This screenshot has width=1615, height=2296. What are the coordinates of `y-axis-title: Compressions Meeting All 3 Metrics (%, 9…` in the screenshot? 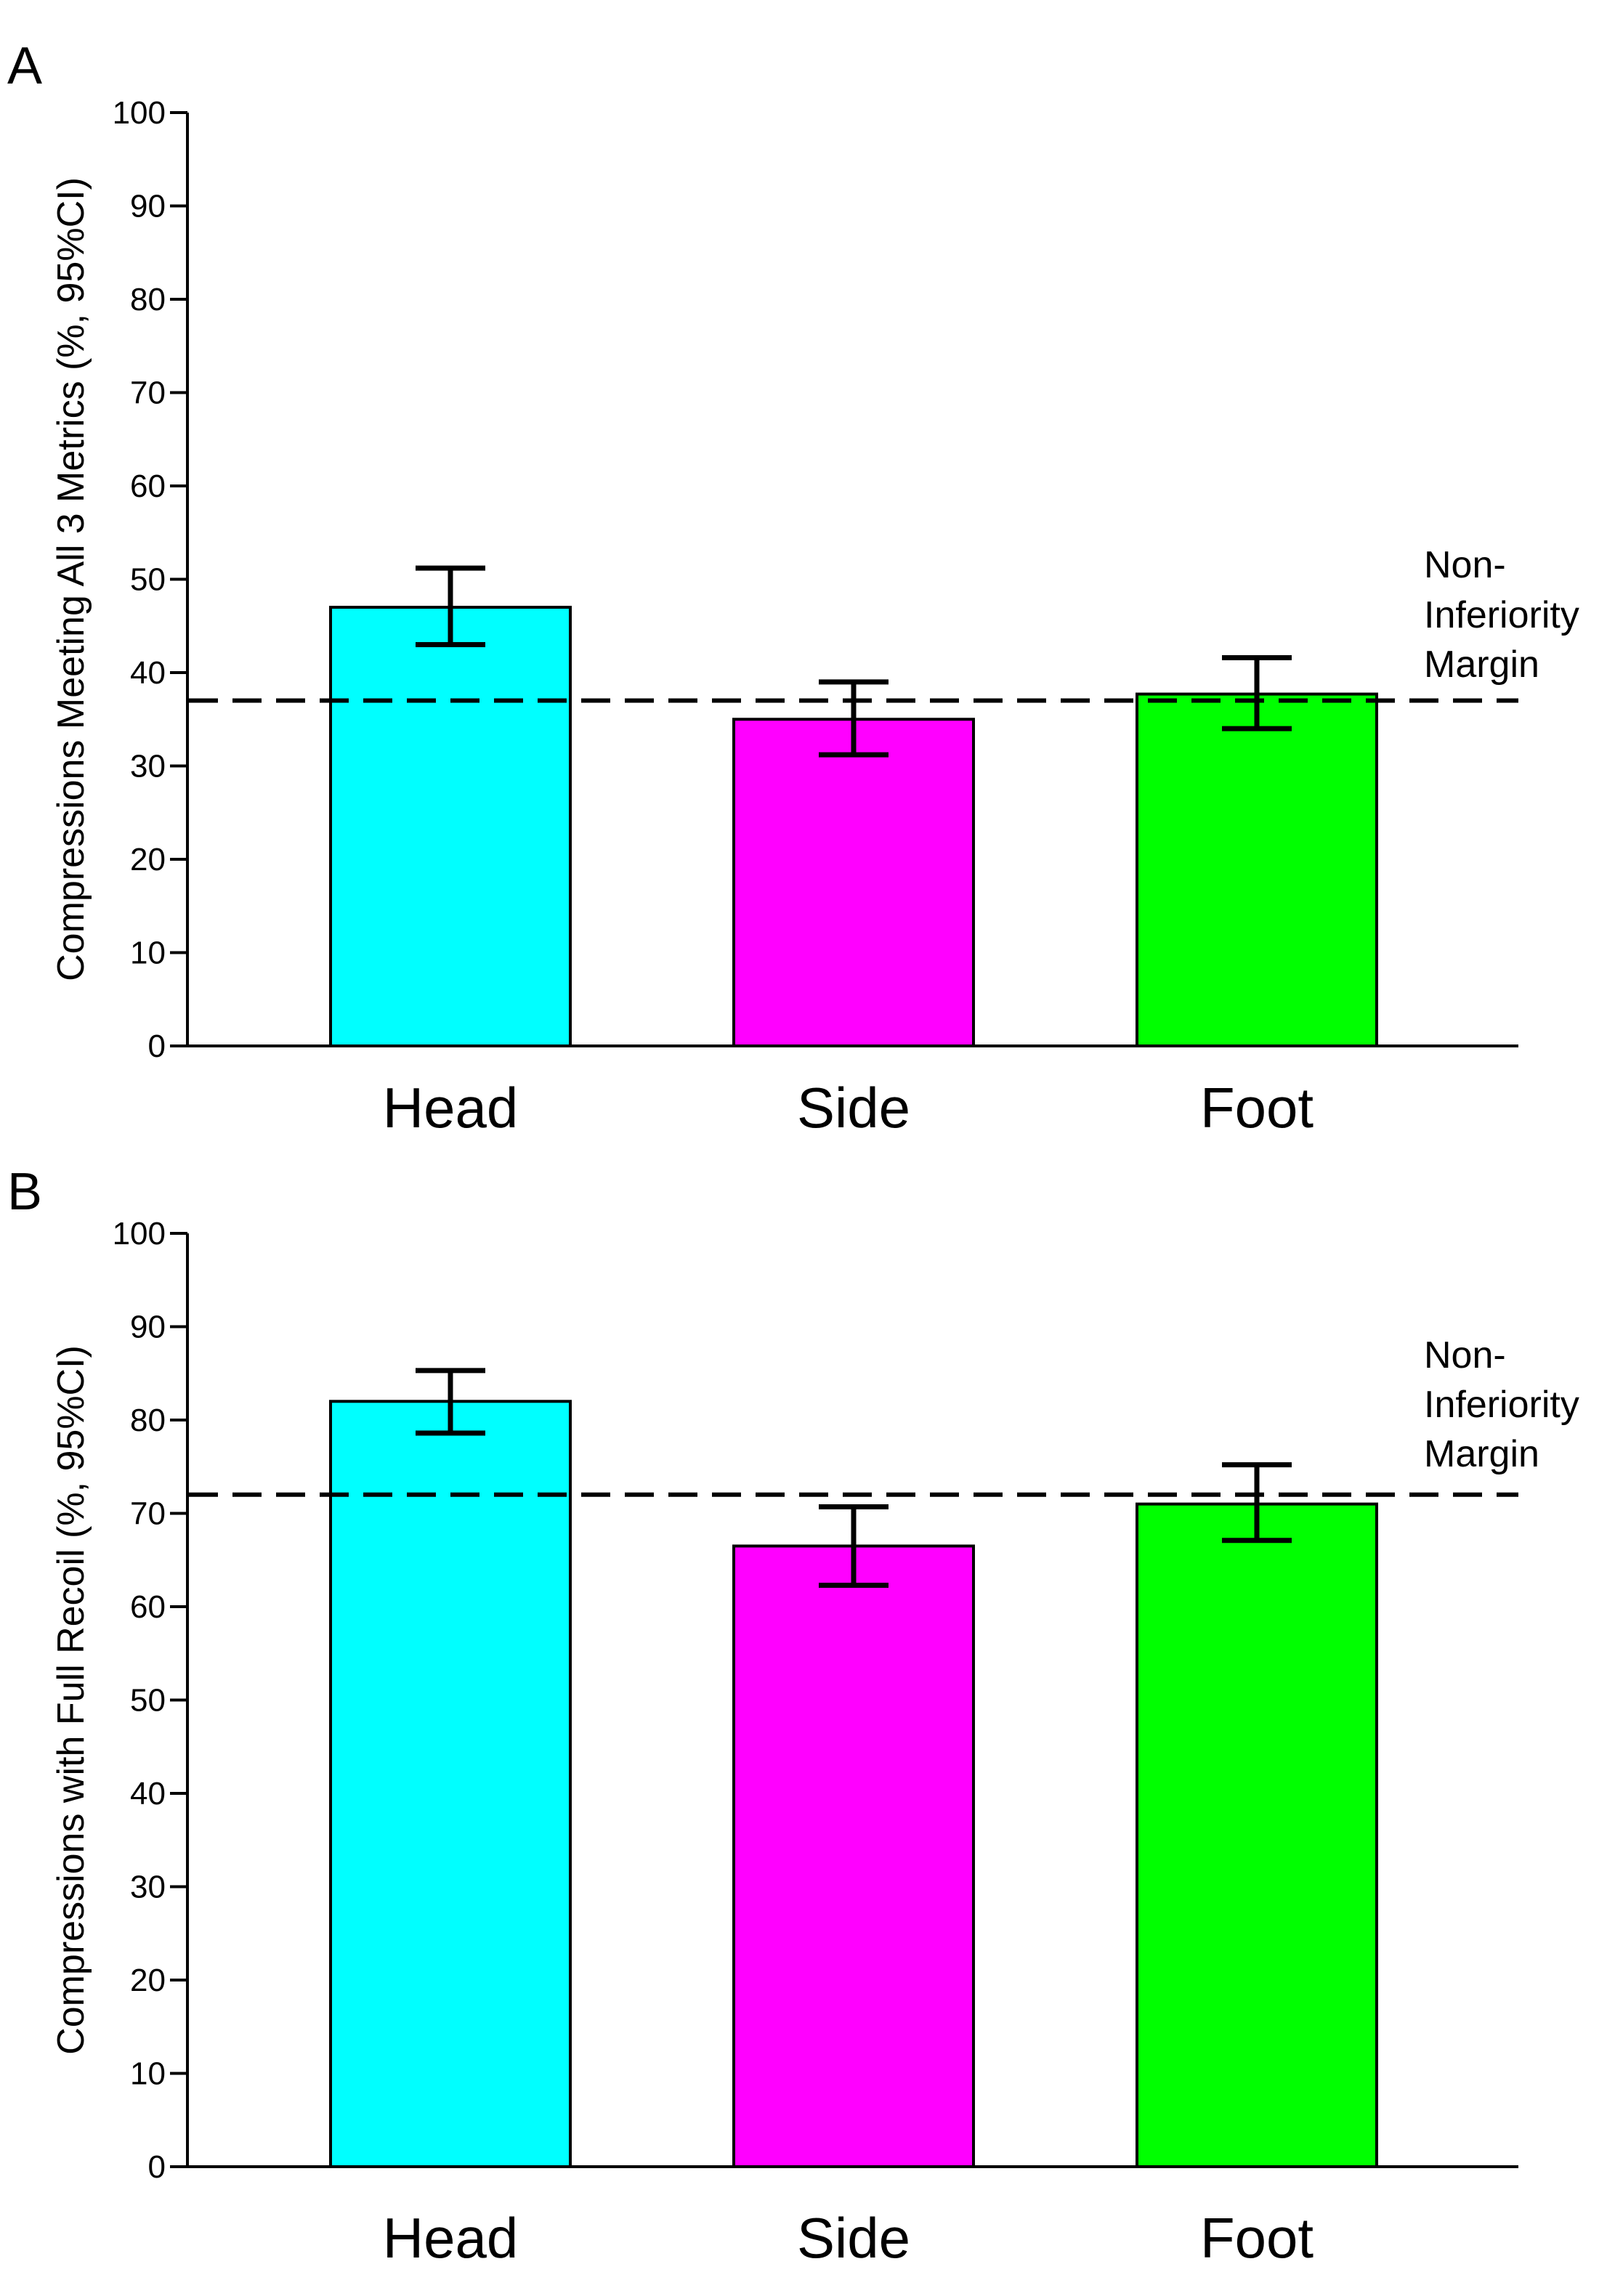 It's located at (71, 579).